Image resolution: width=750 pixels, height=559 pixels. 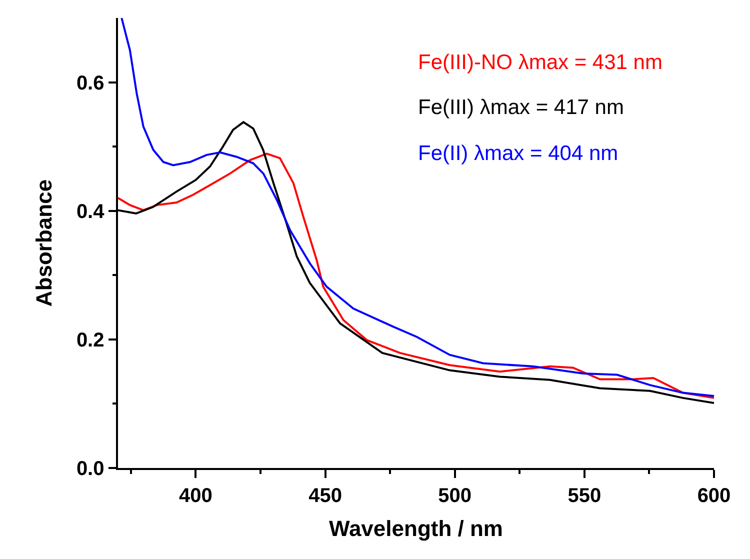 I want to click on y-tick-label: 0.2, so click(x=90, y=340).